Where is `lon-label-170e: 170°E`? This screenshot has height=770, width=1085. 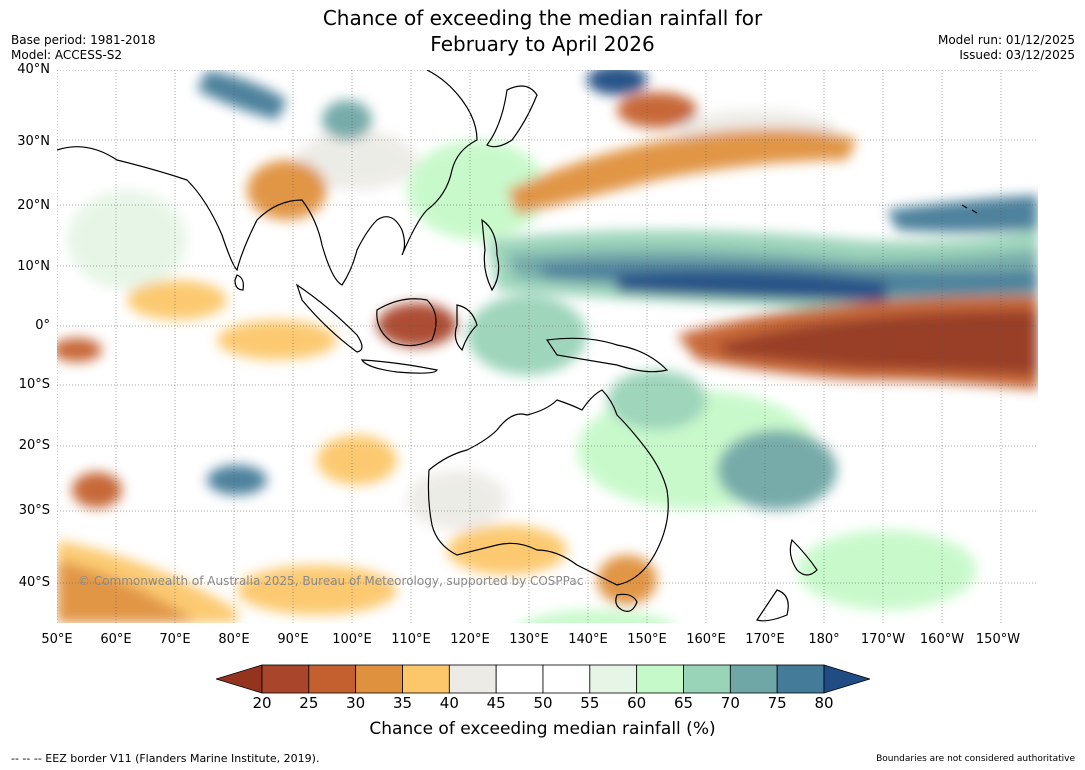 lon-label-170e: 170°E is located at coordinates (765, 639).